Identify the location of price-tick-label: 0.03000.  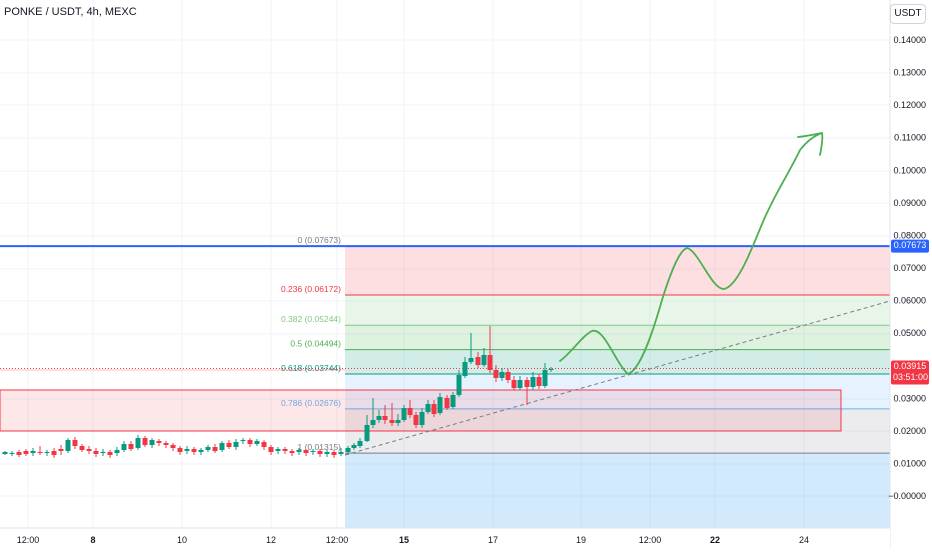
(909, 398).